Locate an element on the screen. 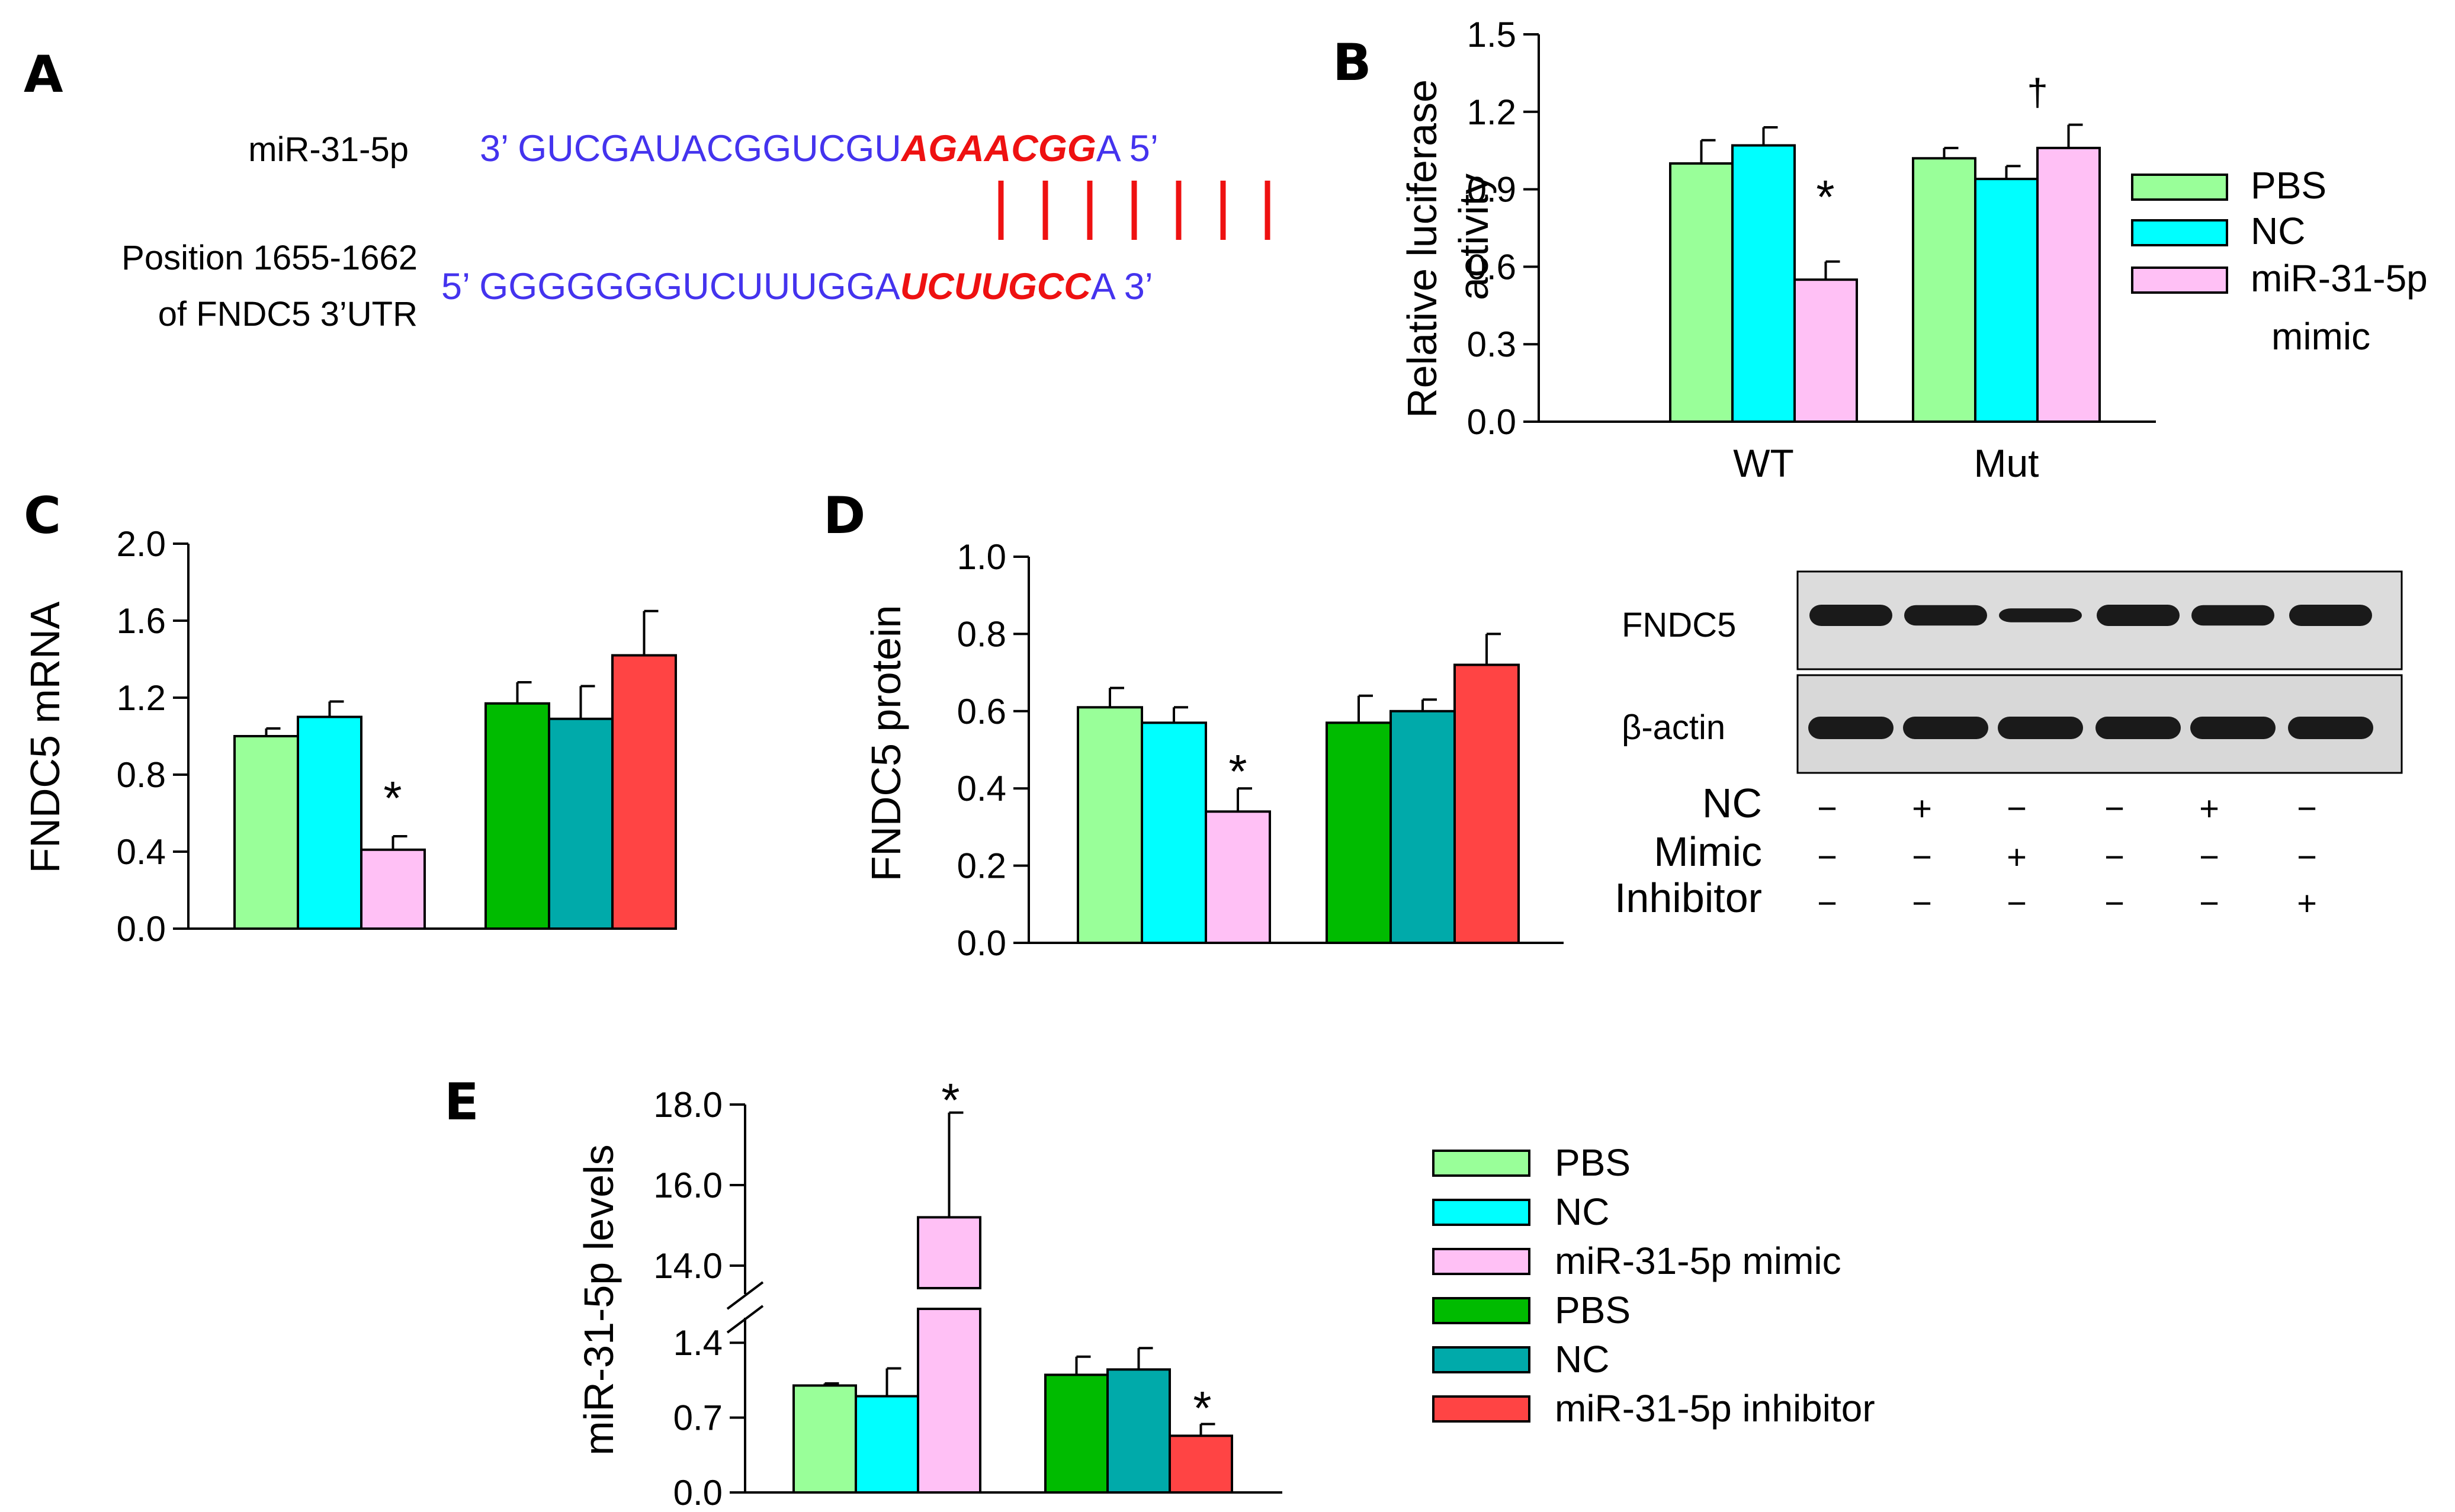 This screenshot has height=1512, width=2455. y-tick-label-upper-1: 16.0 is located at coordinates (688, 1185).